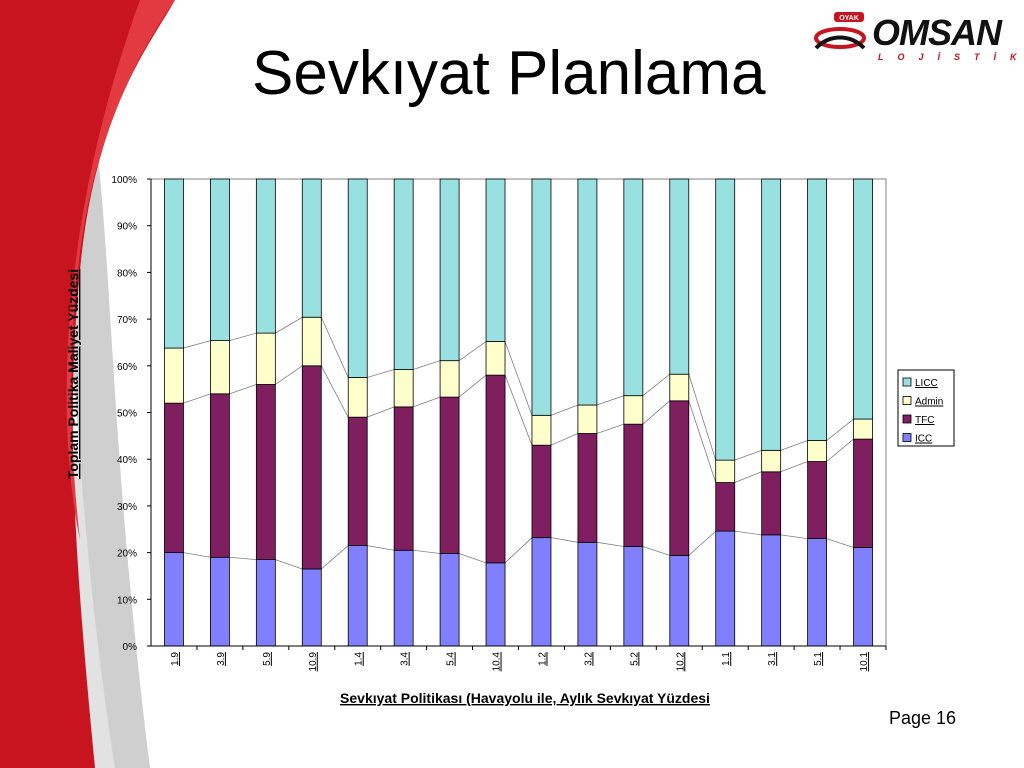 Image resolution: width=1024 pixels, height=768 pixels. I want to click on chart-legend: LICC Admin TFC ICC, so click(926, 408).